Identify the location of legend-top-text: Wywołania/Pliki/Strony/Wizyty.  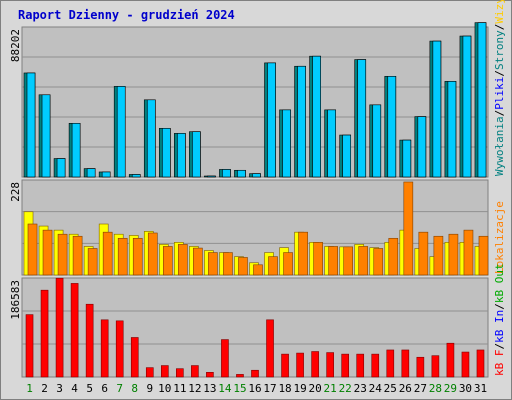
(499, 88).